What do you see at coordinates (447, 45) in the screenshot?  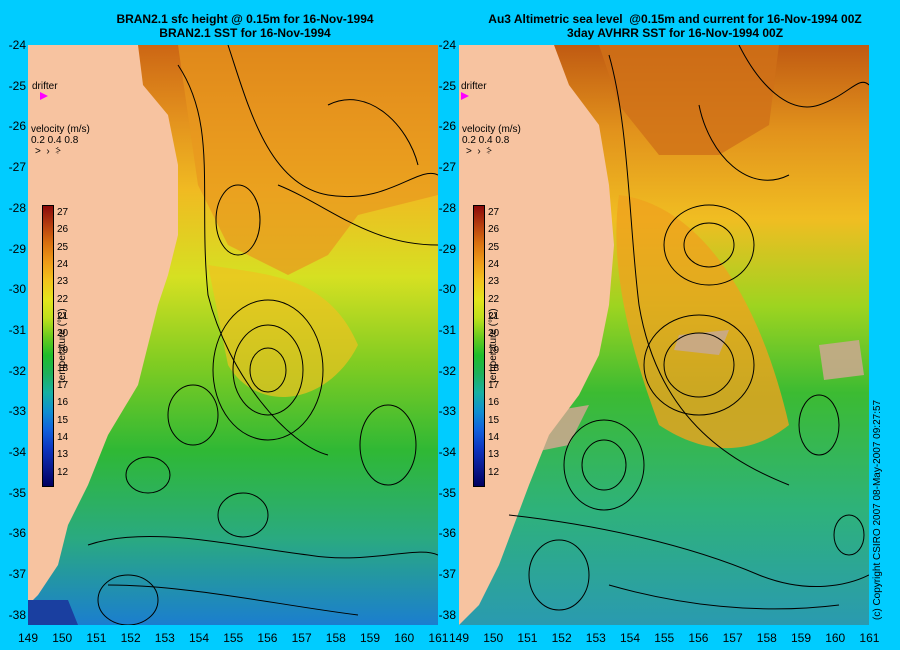 I see `latitude-tick-label: -24` at bounding box center [447, 45].